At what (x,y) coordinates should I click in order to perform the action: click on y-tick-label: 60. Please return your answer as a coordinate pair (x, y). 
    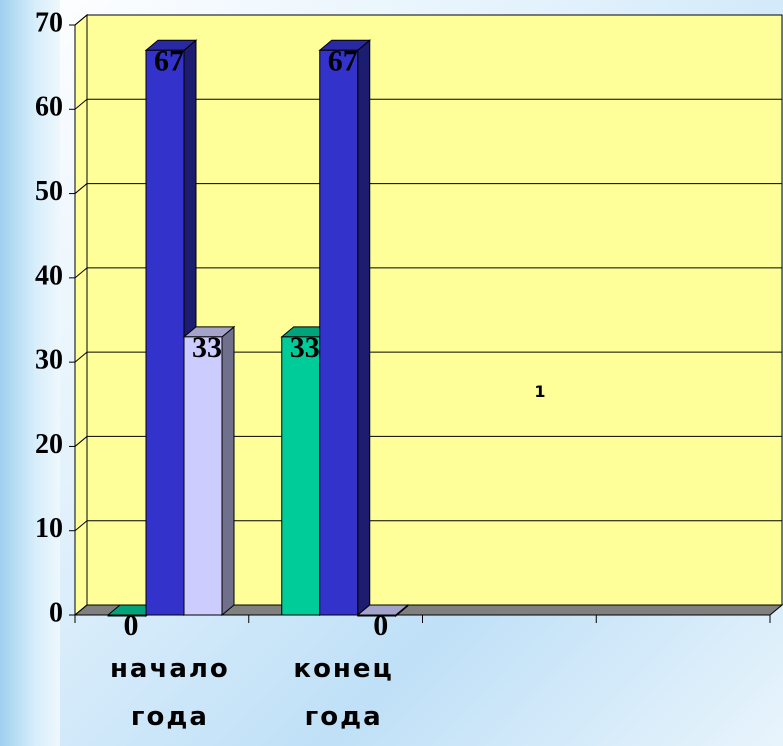
    Looking at the image, I should click on (49, 107).